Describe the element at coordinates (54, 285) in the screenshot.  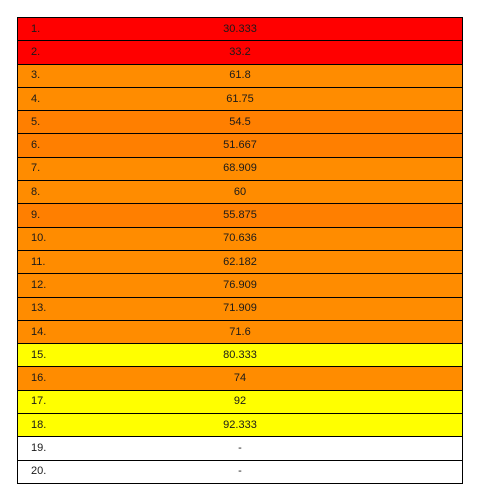
I see `rank-cell: 12.` at that location.